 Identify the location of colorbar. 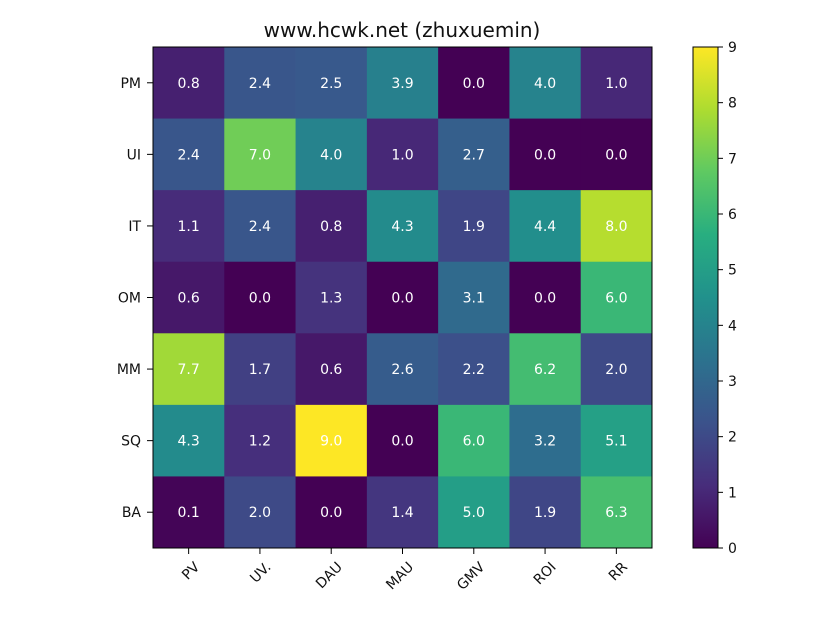
(705, 297).